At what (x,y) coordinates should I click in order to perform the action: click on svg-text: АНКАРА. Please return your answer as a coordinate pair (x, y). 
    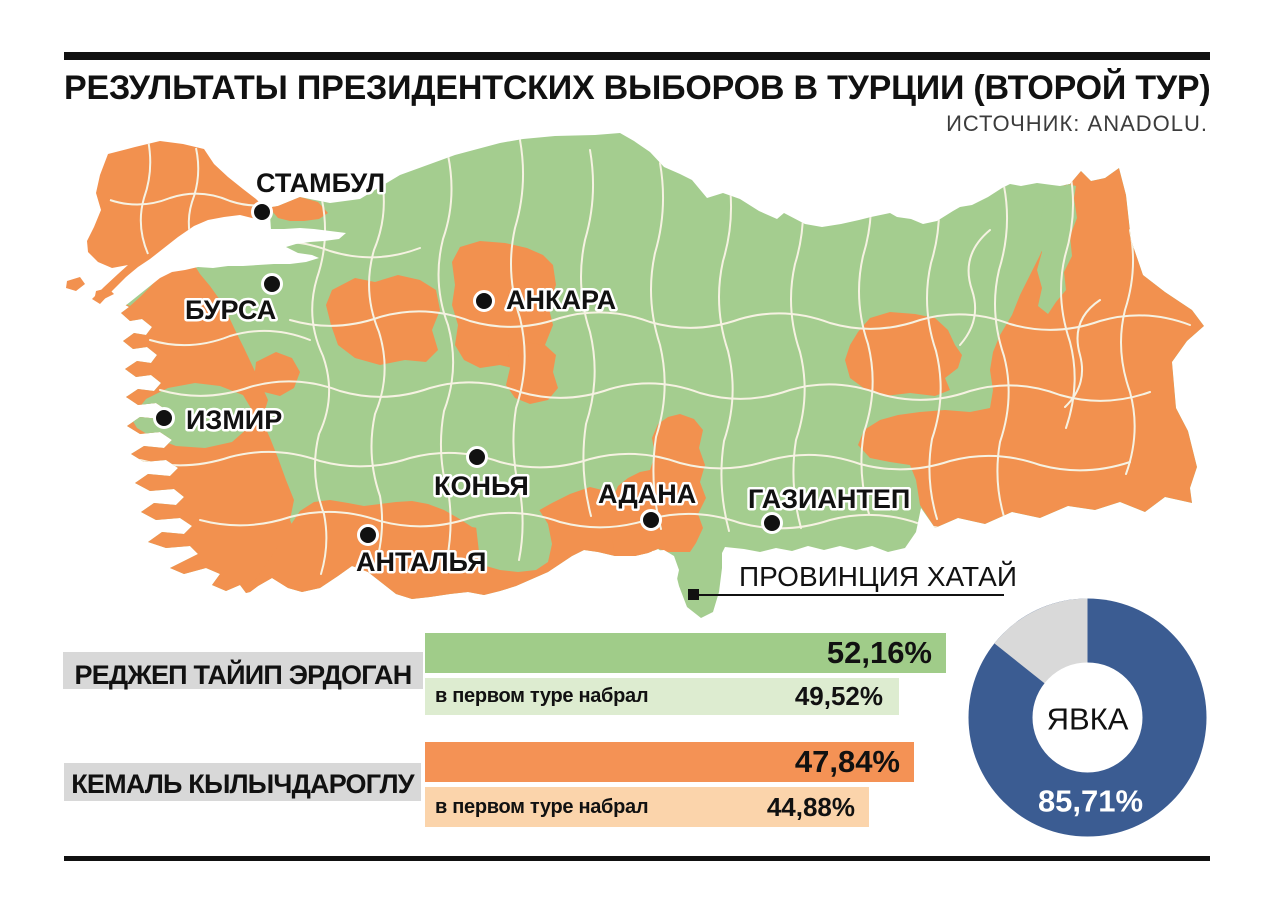
    Looking at the image, I should click on (561, 300).